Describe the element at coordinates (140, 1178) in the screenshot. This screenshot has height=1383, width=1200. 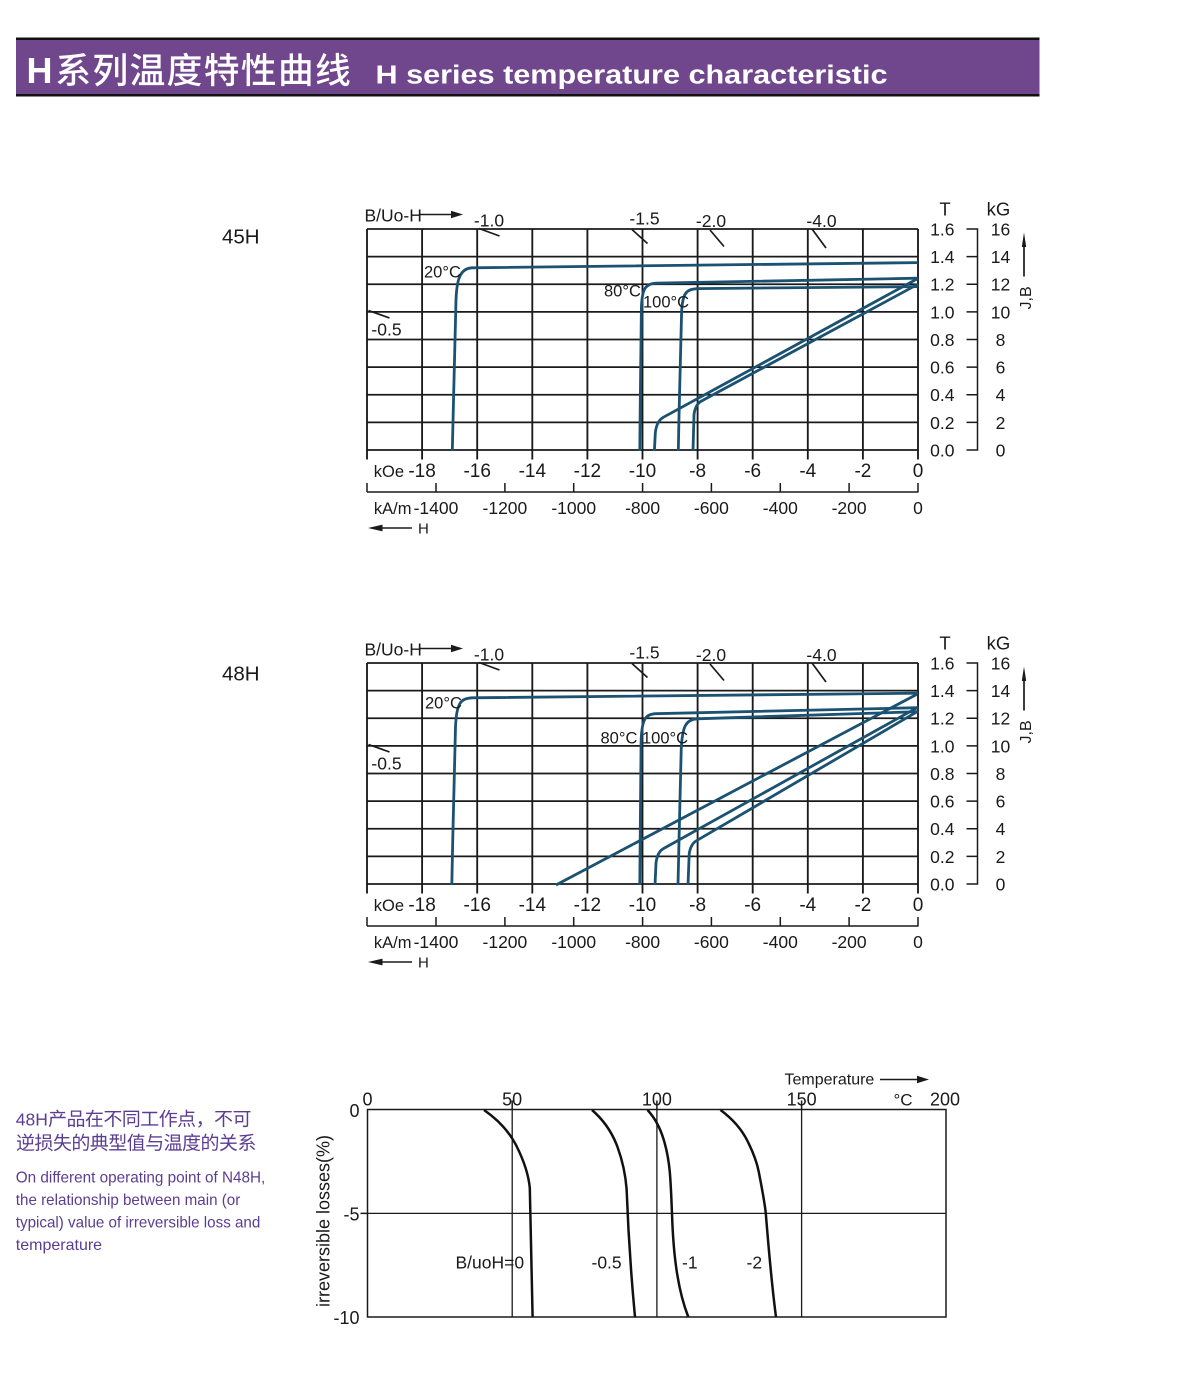
I see `svg-text:On different operating point o: On different operating point of N48H,` at that location.